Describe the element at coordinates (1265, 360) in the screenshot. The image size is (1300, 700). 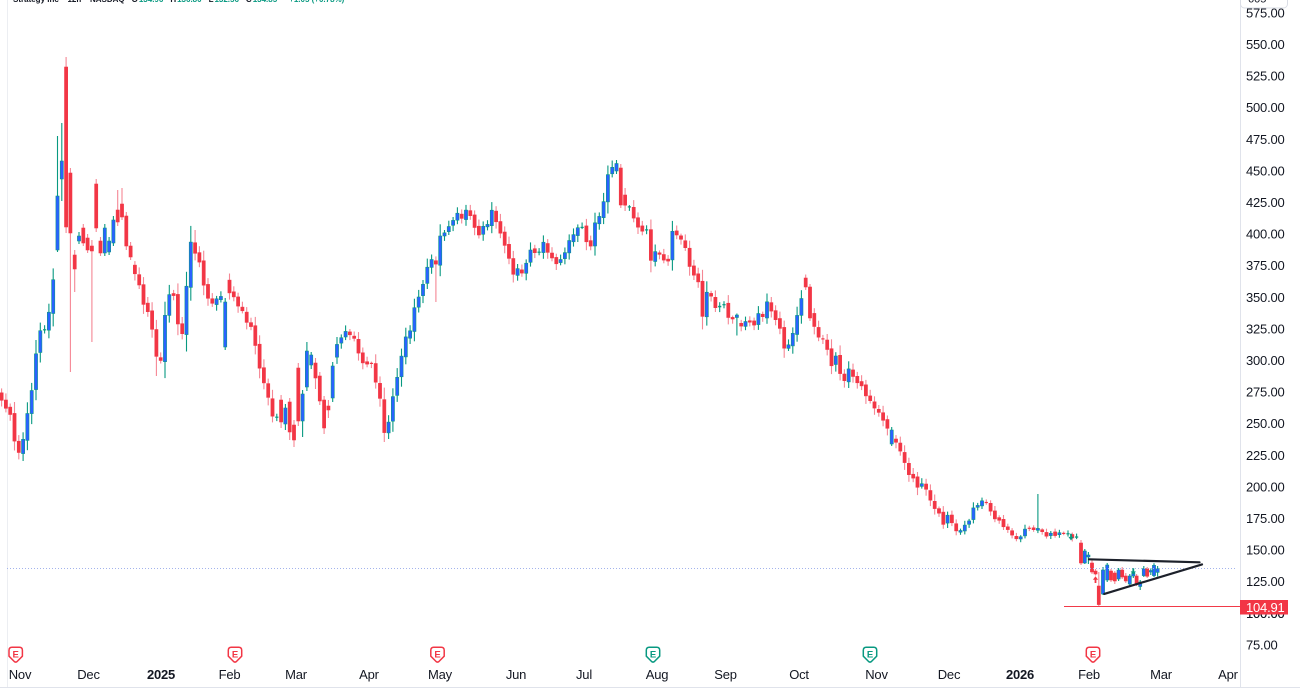
I see `svg-text: 300.00` at that location.